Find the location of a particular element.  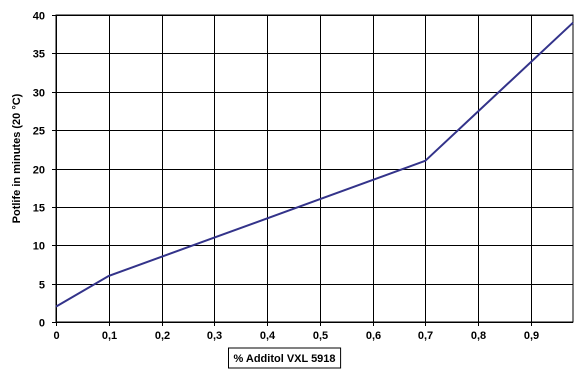

x-tick-label: 0,2 is located at coordinates (162, 336).